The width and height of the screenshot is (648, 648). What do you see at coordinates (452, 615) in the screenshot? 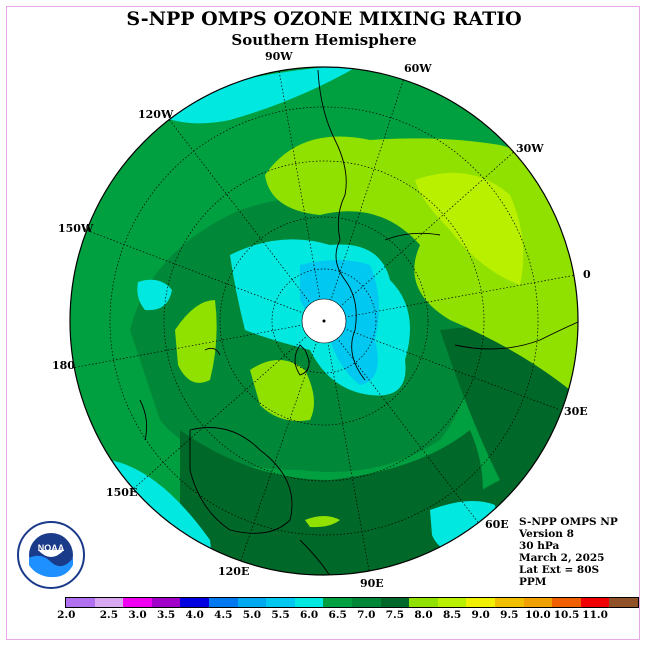
I see `colorbar-tick-label: 8.5` at bounding box center [452, 615].